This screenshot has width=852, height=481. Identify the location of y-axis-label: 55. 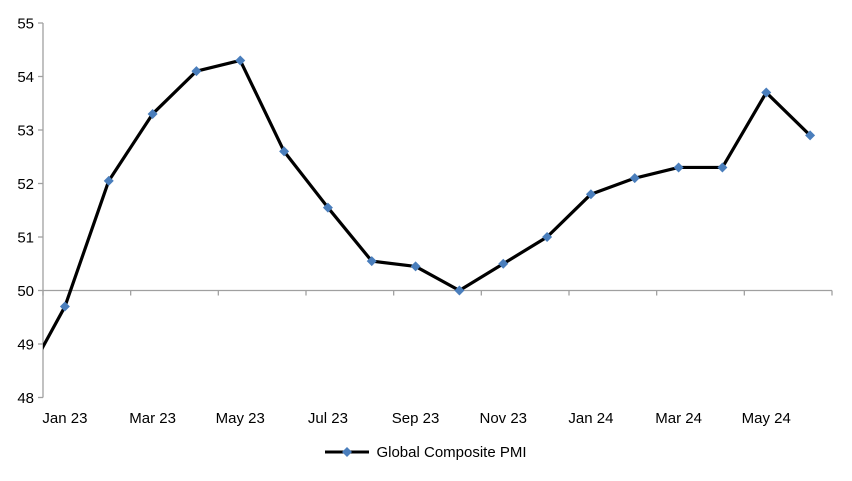
(25, 24).